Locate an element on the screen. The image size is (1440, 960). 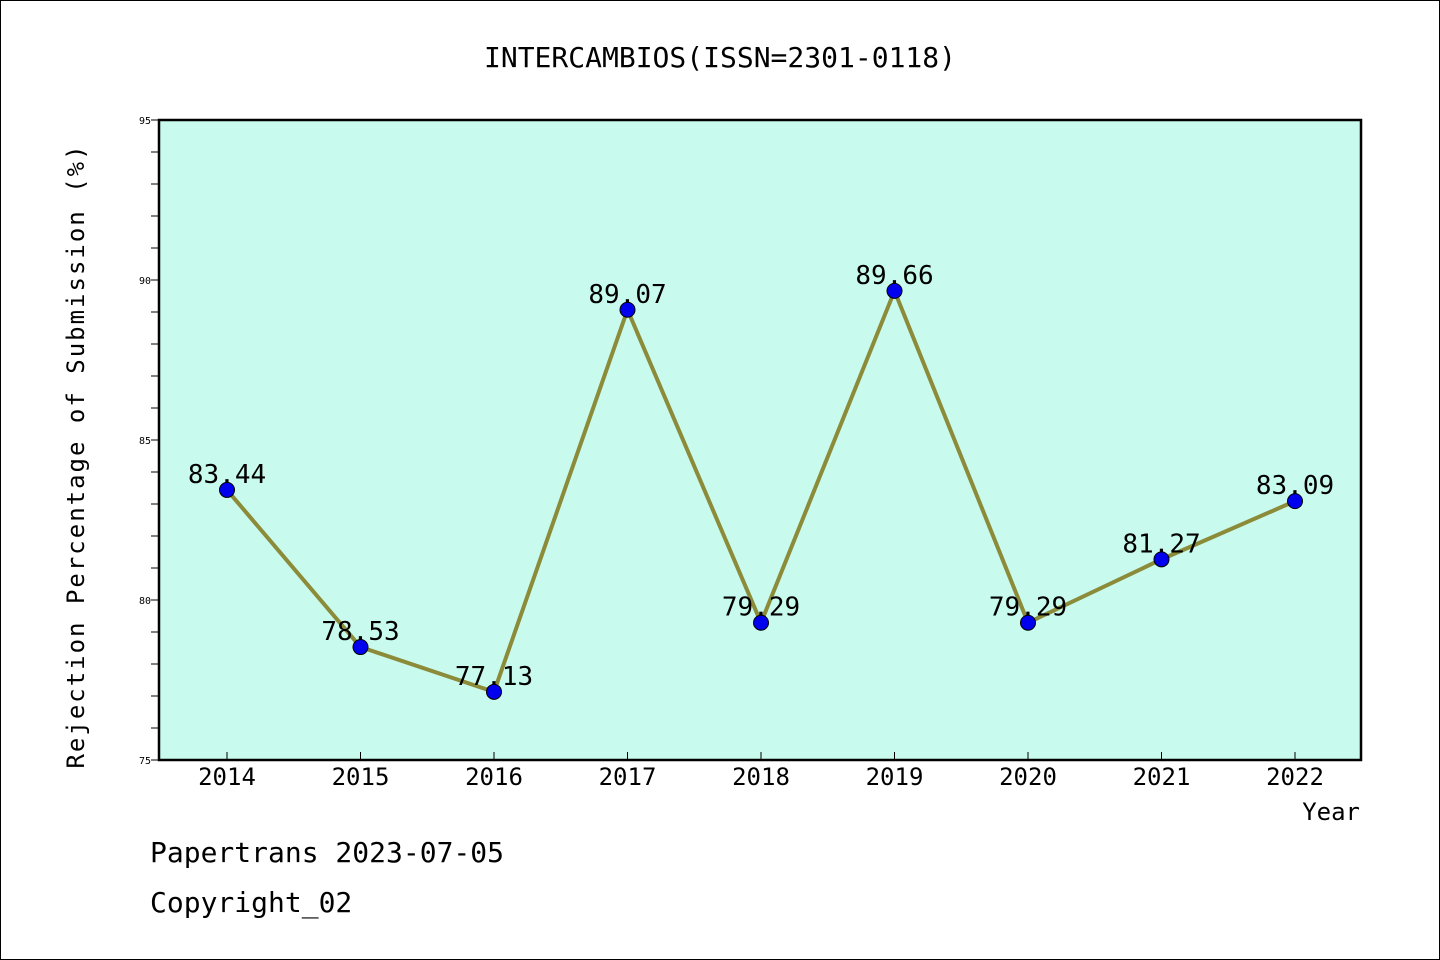
x-tick-label: 2019 is located at coordinates (895, 777).